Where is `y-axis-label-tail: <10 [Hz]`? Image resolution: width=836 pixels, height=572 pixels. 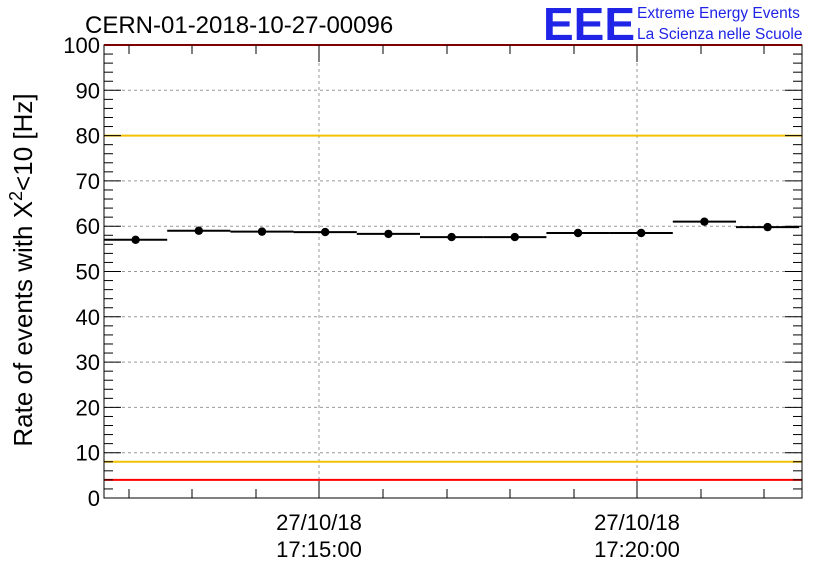 y-axis-label-tail: <10 [Hz] is located at coordinates (23, 142).